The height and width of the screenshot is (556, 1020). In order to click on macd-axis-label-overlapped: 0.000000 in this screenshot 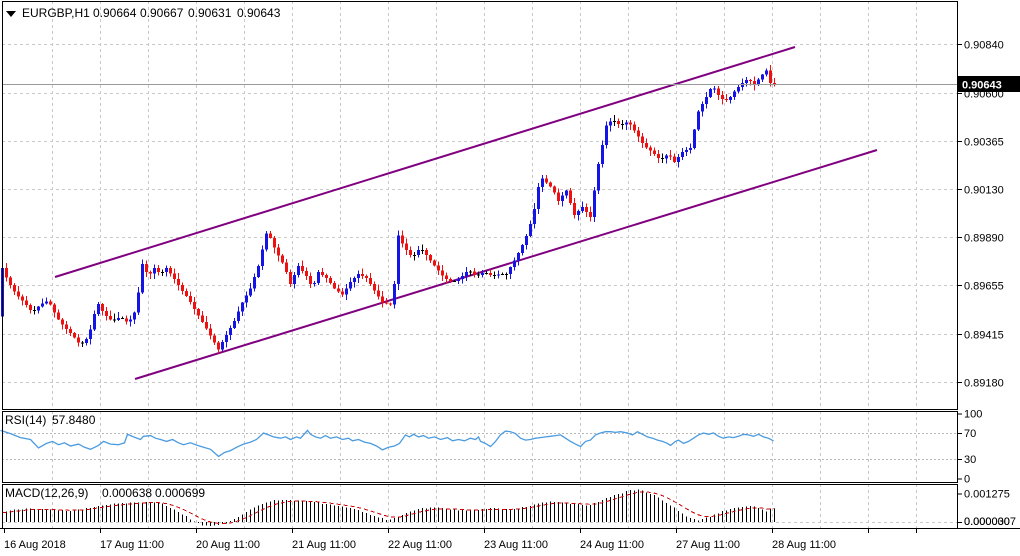, I will do `click(987, 522)`.